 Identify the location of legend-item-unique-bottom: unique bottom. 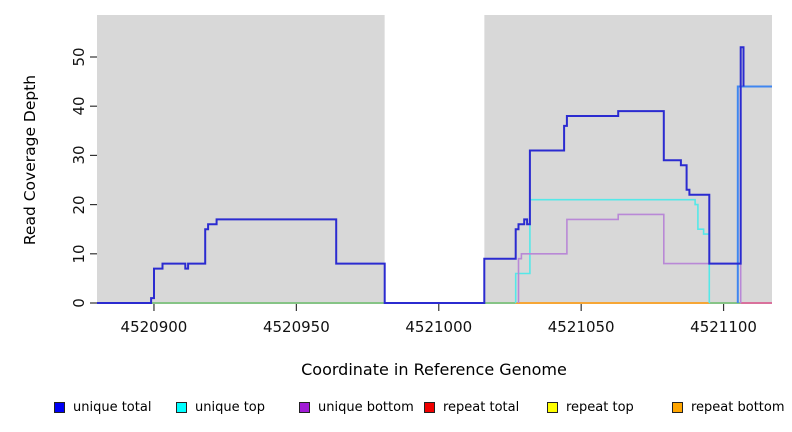
(356, 407).